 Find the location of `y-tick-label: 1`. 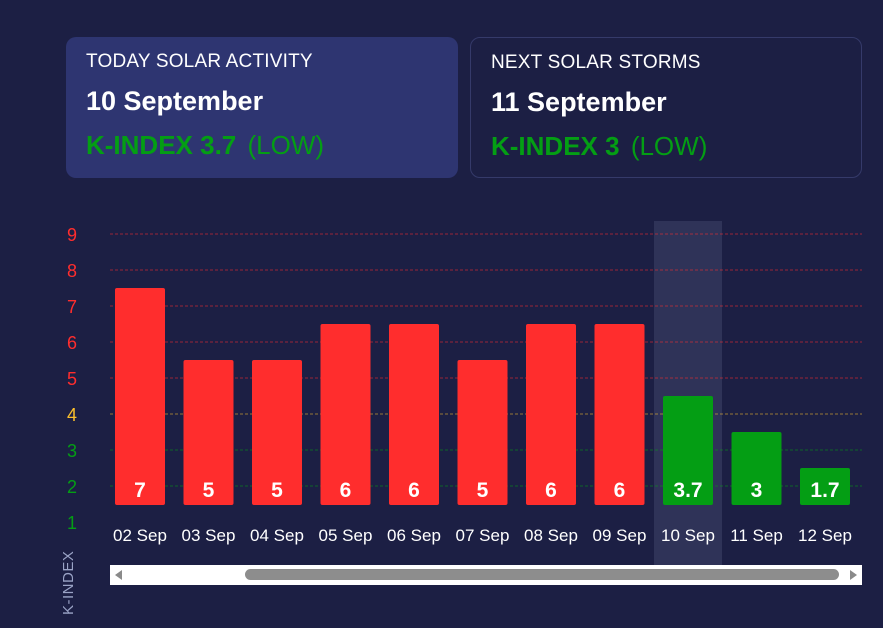

y-tick-label: 1 is located at coordinates (72, 523).